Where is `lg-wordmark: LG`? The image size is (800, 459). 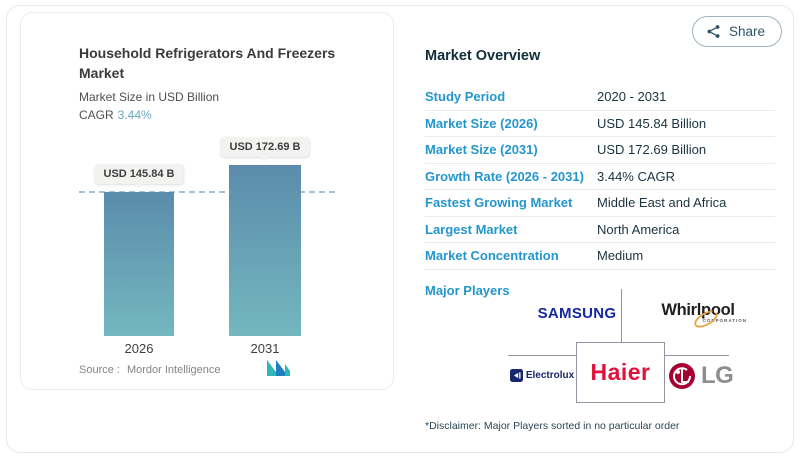 lg-wordmark: LG is located at coordinates (717, 375).